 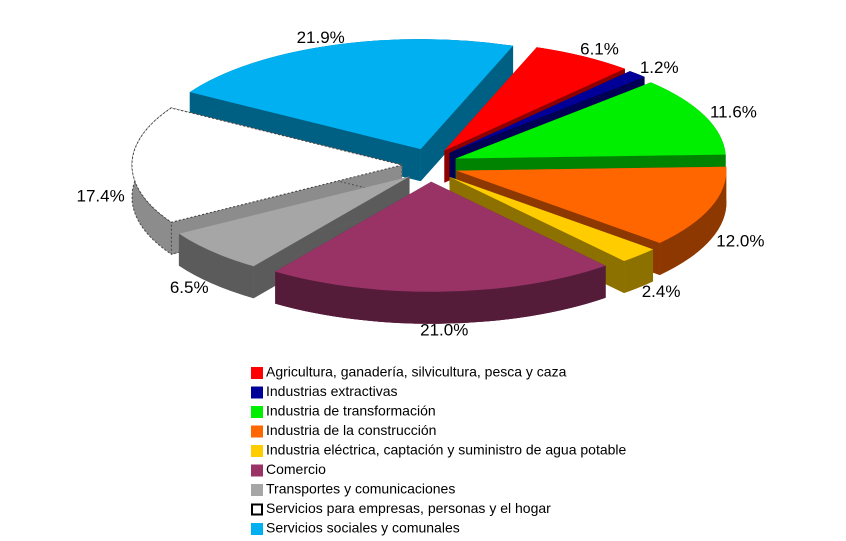 What do you see at coordinates (661, 291) in the screenshot?
I see `data-label: 2.4%` at bounding box center [661, 291].